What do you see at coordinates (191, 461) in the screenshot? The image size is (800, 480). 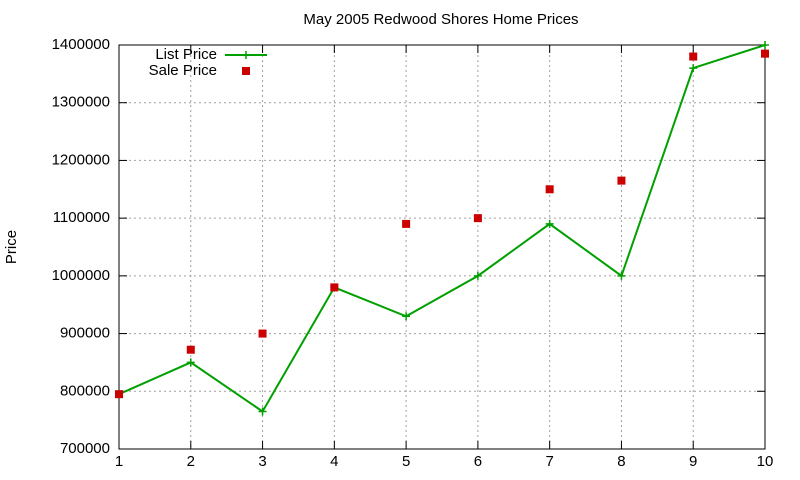 I see `x-tick-label: 2` at bounding box center [191, 461].